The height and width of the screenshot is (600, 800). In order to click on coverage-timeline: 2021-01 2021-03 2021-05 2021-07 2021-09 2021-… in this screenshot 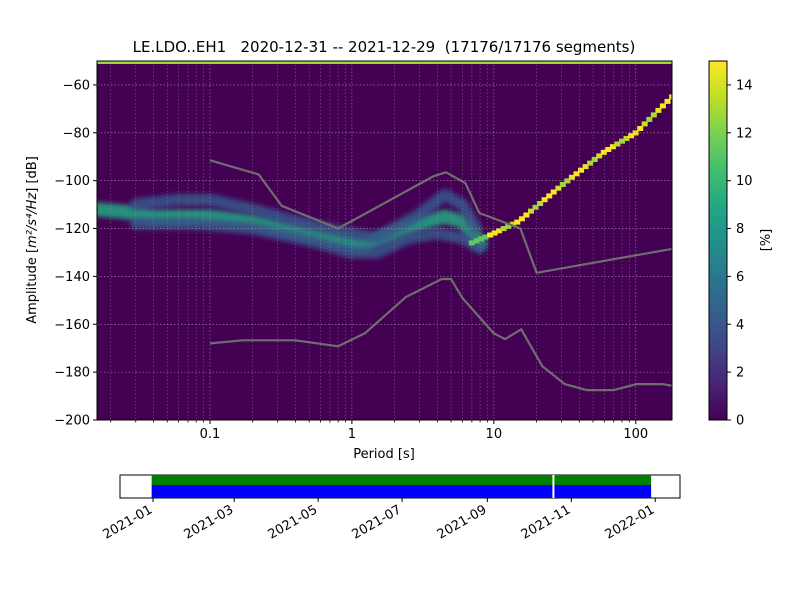, I will do `click(390, 508)`.